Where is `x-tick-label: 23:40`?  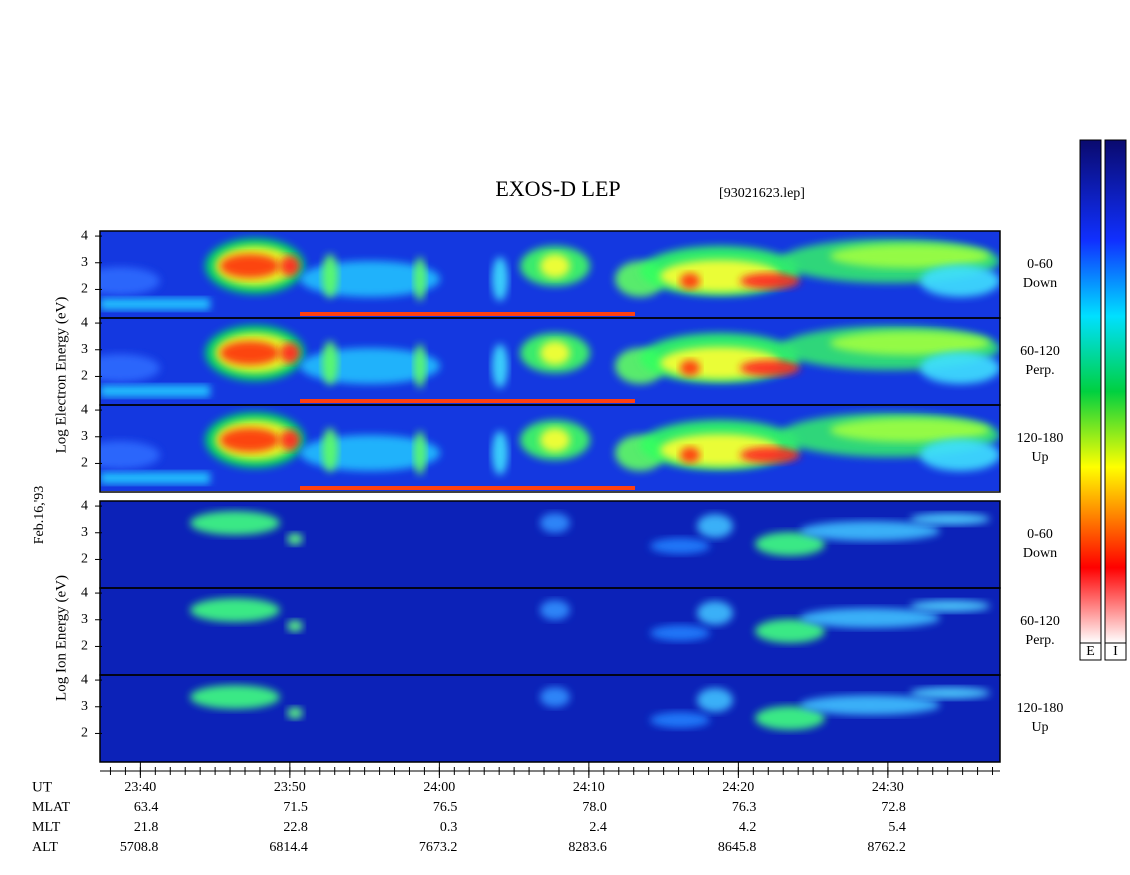
x-tick-label: 23:40 is located at coordinates (140, 787).